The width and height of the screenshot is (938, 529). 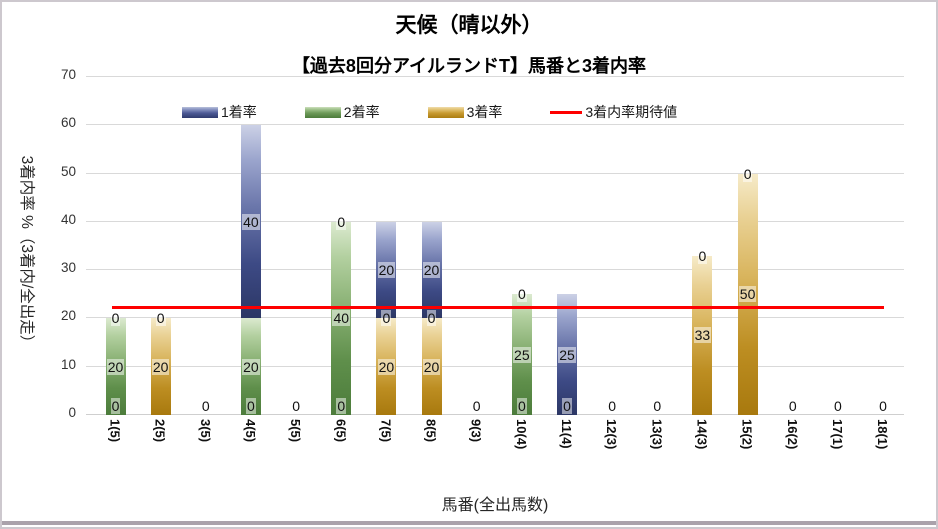 I want to click on x-tick-label-18(1): 18(1), so click(x=883, y=434).